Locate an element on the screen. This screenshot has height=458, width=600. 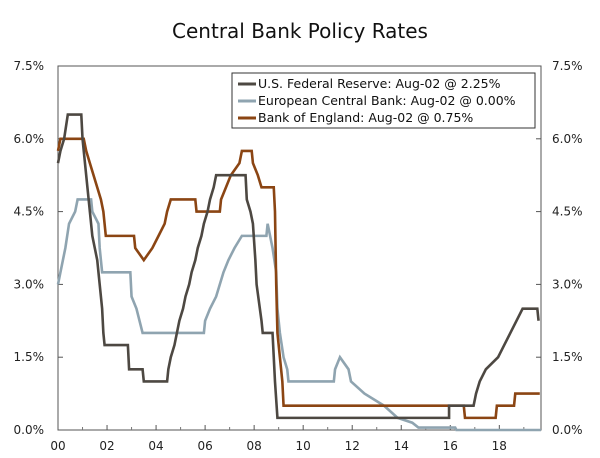
x-tick-label: 04 is located at coordinates (155, 446).